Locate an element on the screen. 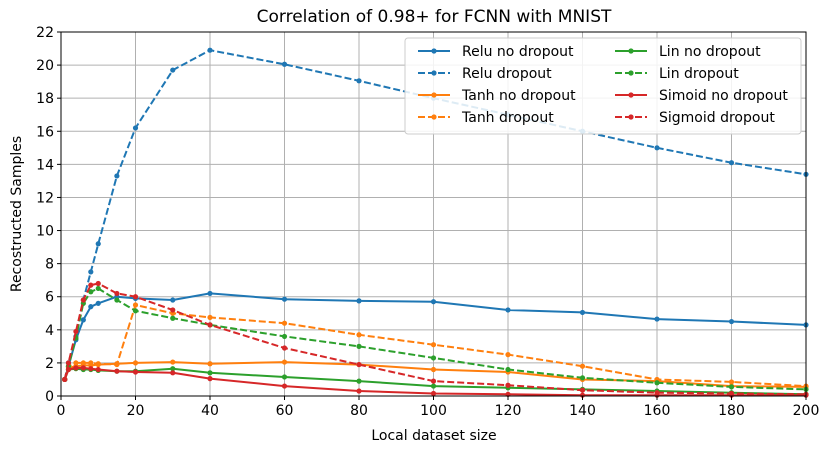 The height and width of the screenshot is (451, 831). legend-label: Lin no dropout is located at coordinates (710, 52).